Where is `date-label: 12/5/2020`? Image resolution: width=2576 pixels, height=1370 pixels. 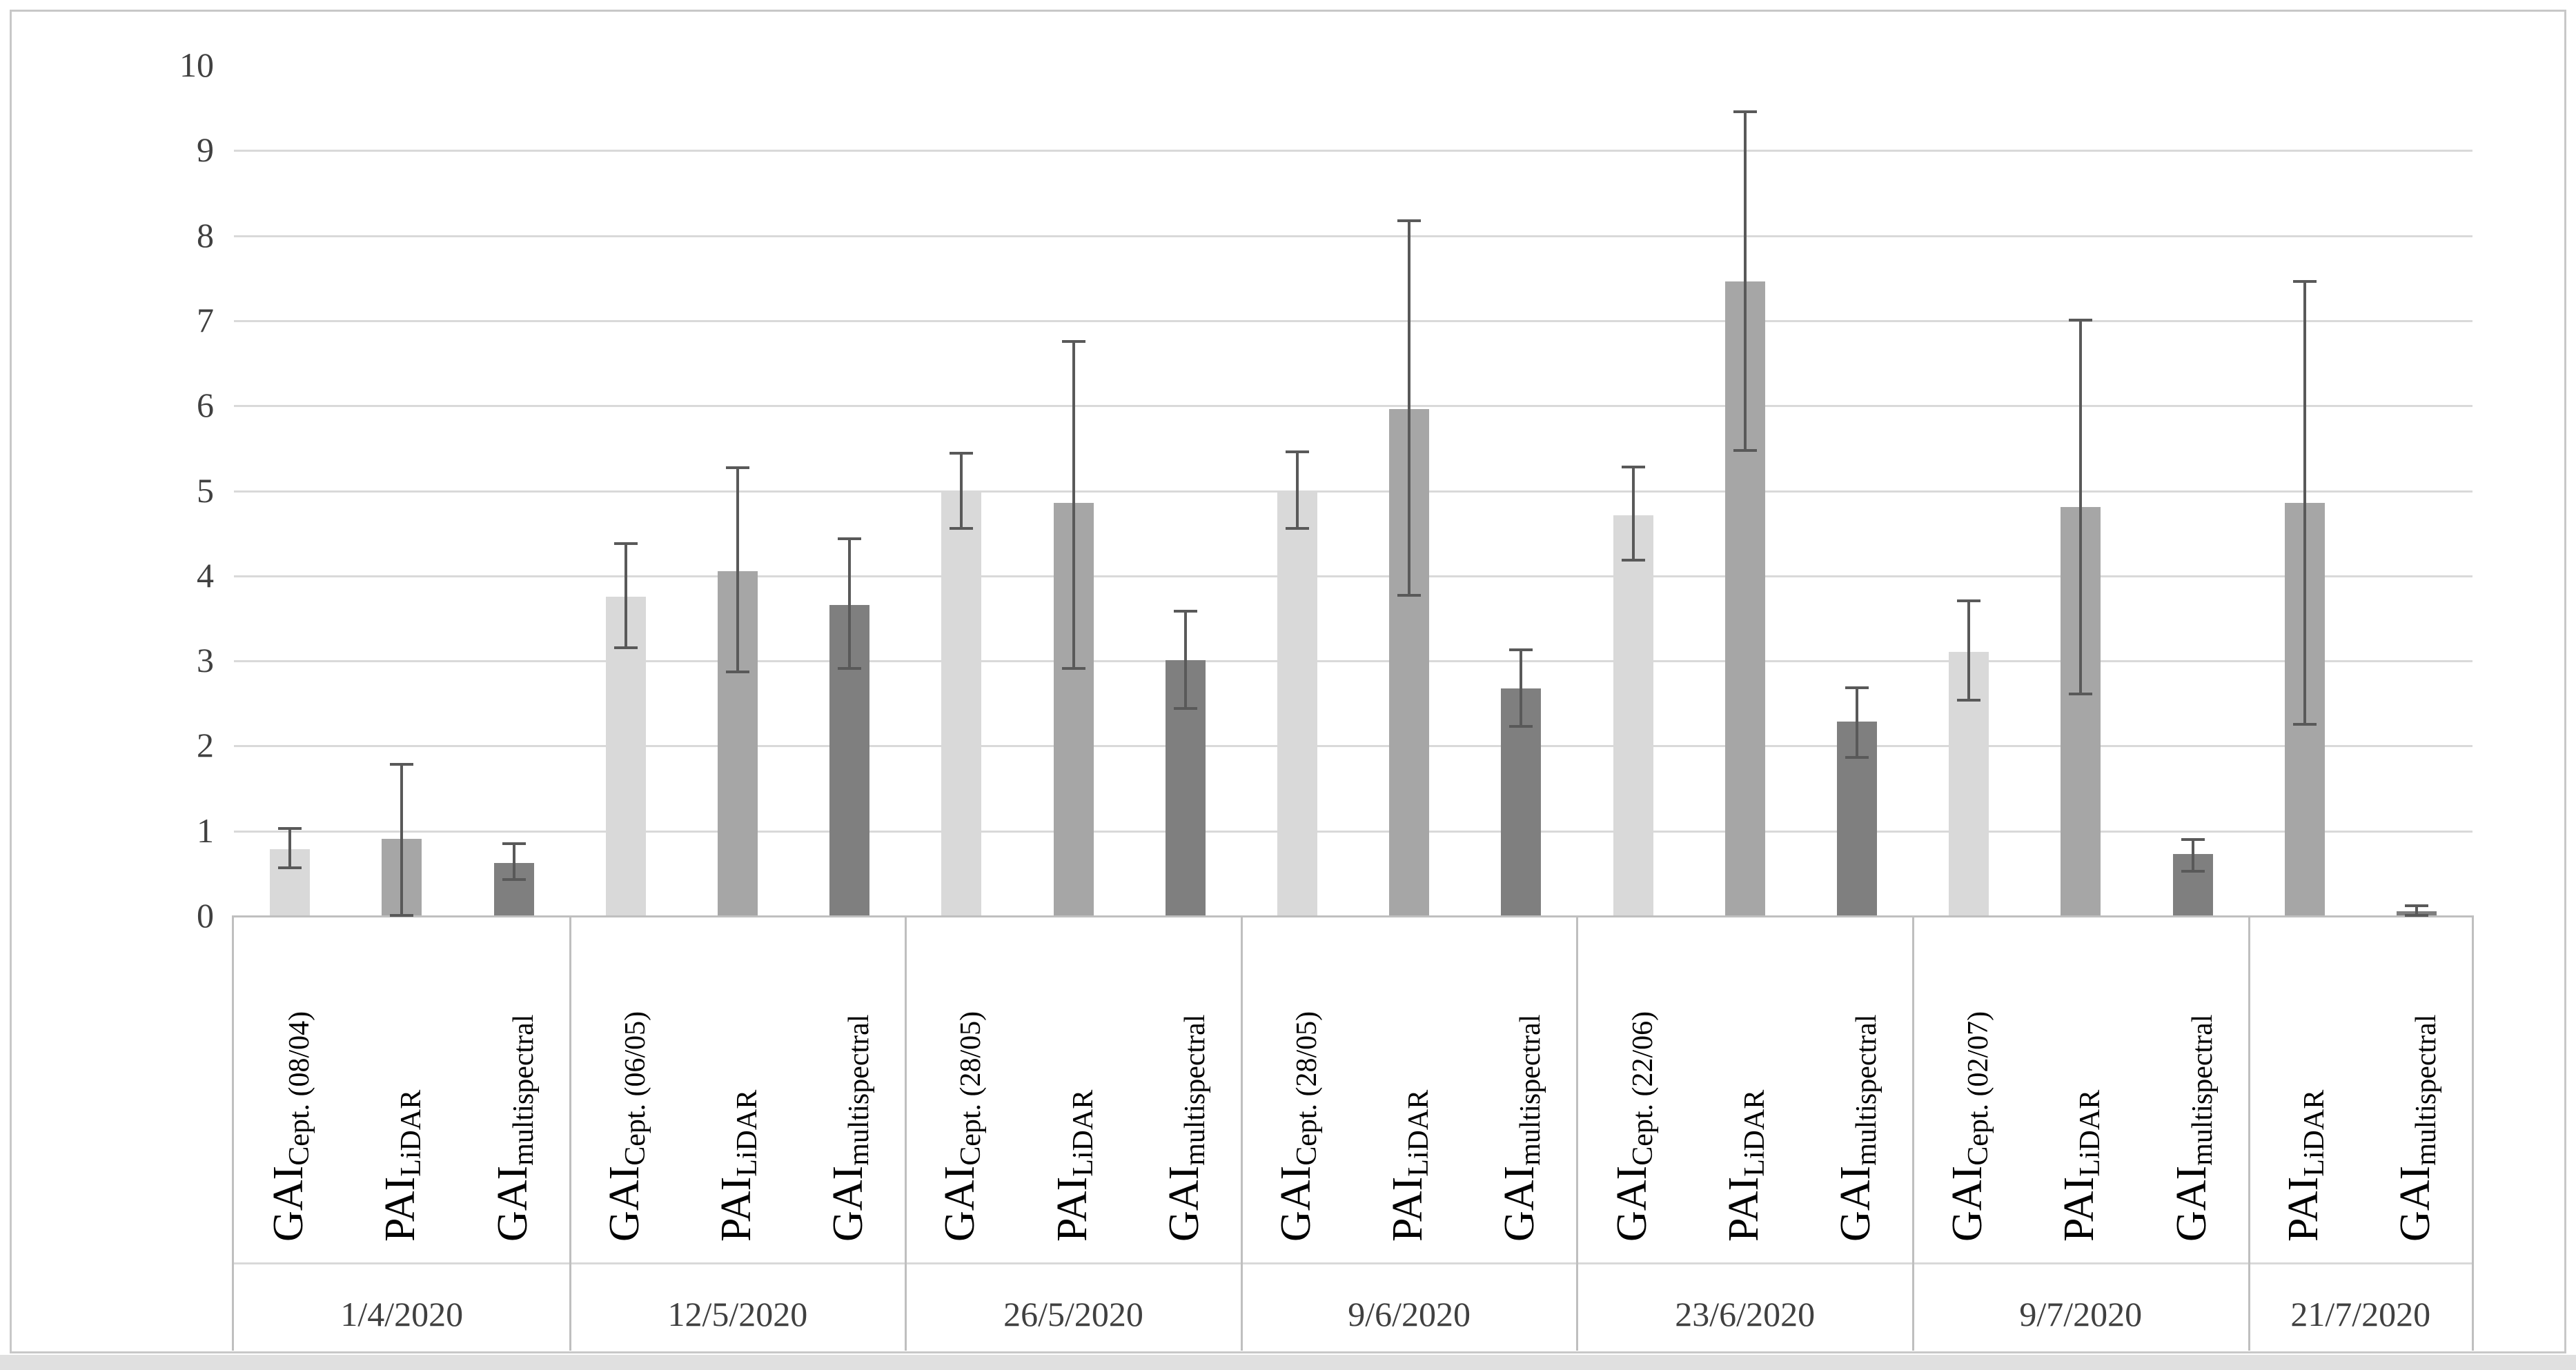 date-label: 12/5/2020 is located at coordinates (737, 1314).